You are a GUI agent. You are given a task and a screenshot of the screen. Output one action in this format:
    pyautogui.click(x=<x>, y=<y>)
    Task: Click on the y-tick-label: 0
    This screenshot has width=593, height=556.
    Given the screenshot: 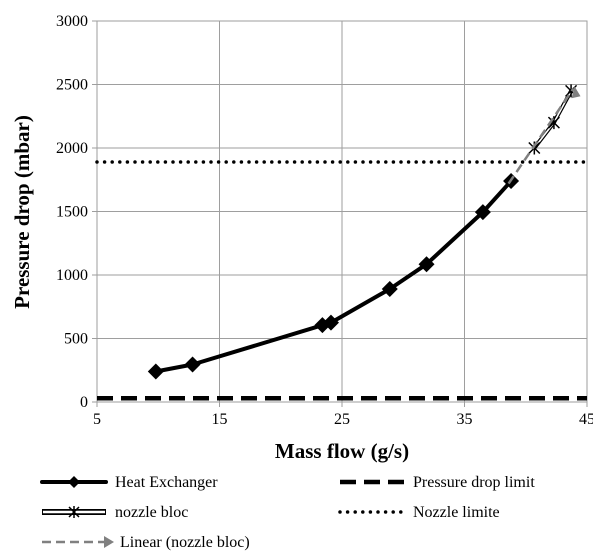 What is the action you would take?
    pyautogui.click(x=84, y=402)
    